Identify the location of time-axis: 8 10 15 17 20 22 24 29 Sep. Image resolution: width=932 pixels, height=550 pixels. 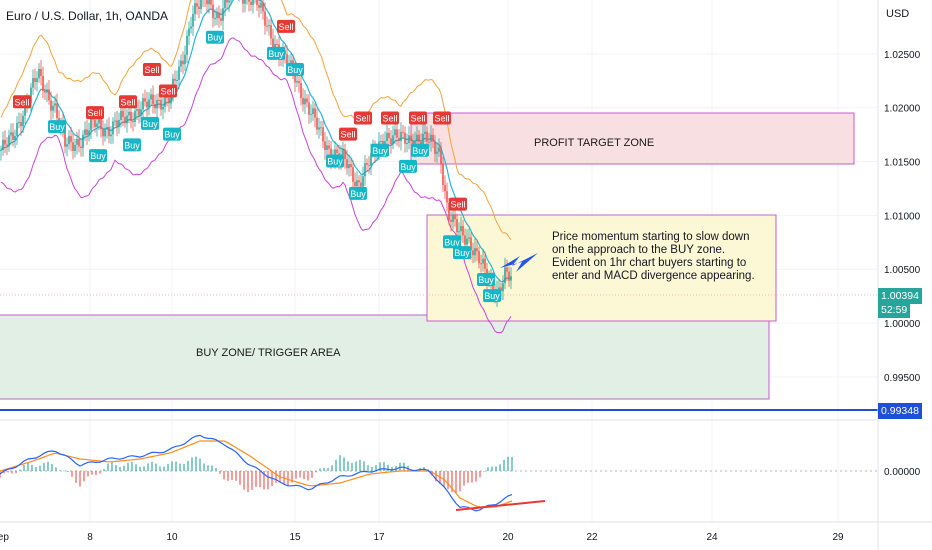
(422, 537).